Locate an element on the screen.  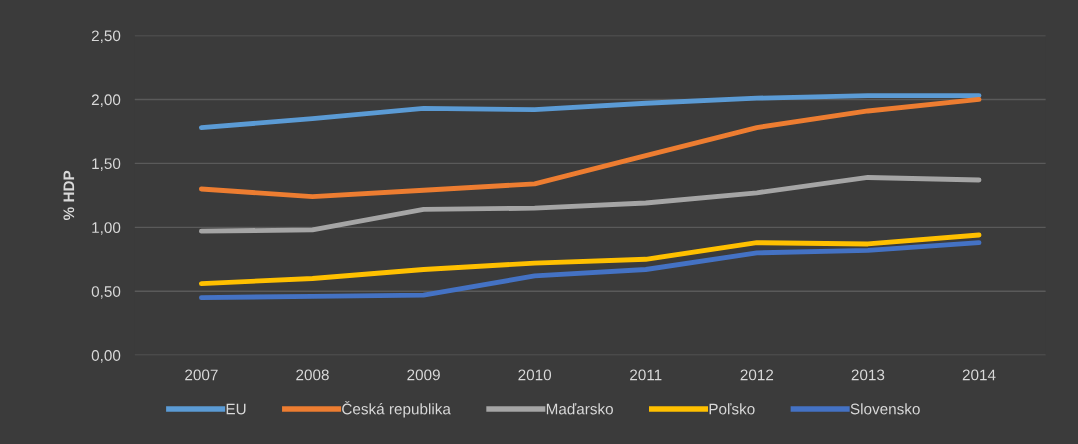
x-tick-label: 2011 is located at coordinates (646, 375).